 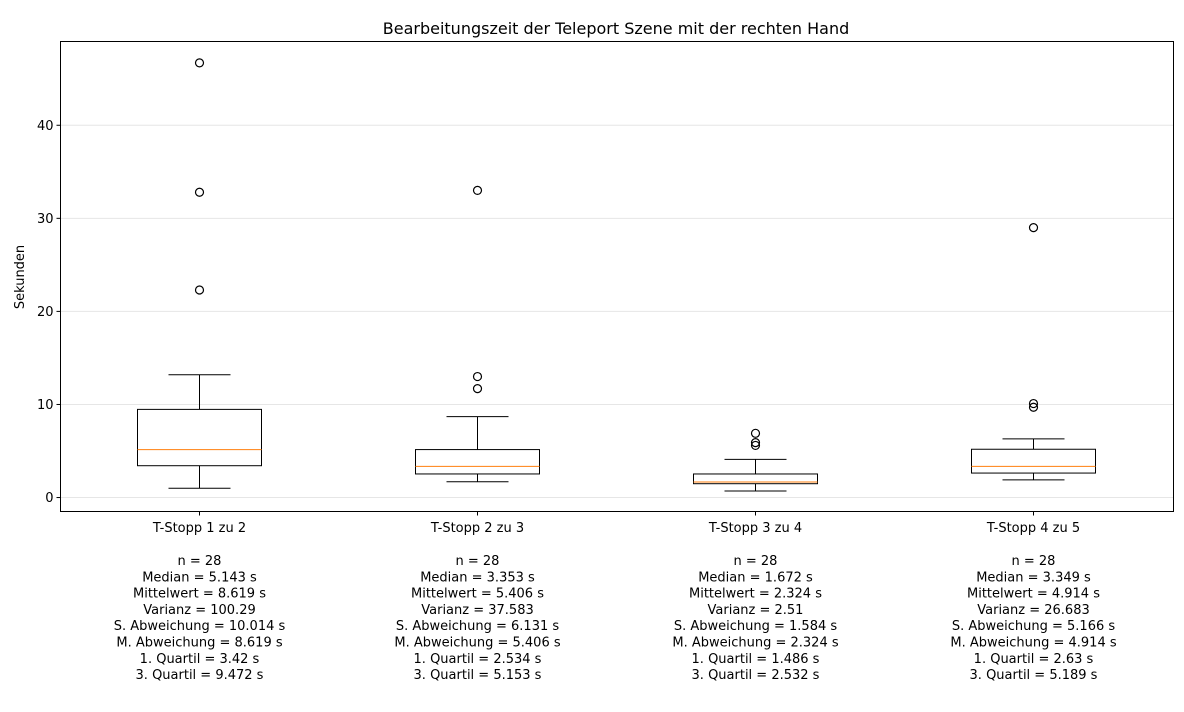 I want to click on x-tick-label: T-Stopp 3 zu 4, so click(x=755, y=528).